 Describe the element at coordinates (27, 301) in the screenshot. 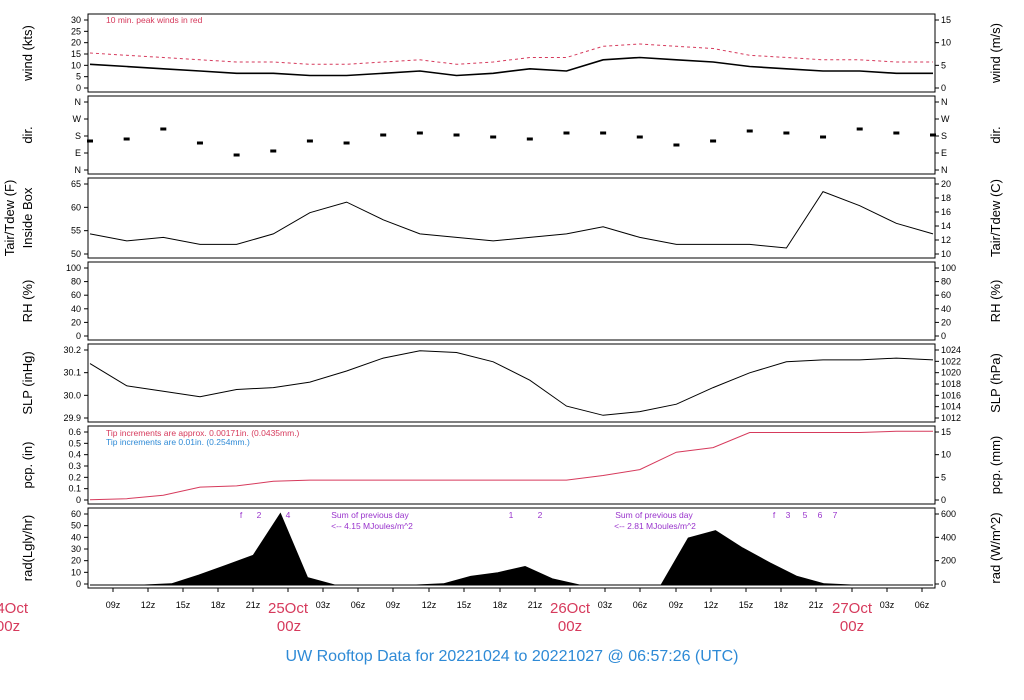

I see `y-axis-label: RH (%)` at that location.